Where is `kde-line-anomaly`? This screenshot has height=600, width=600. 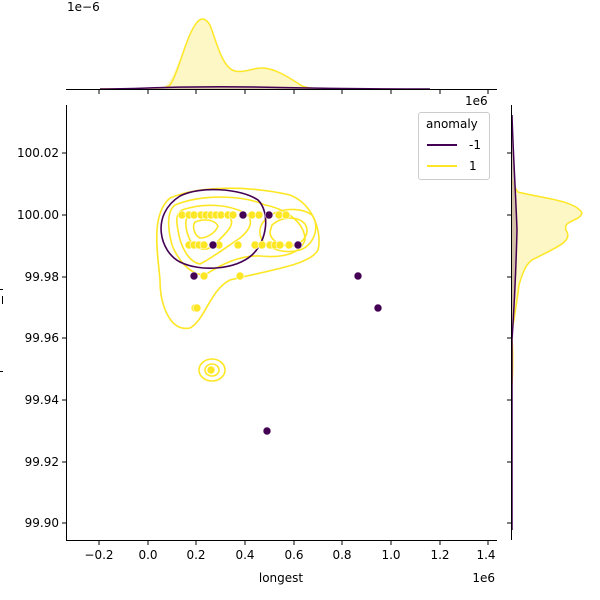 kde-line-anomaly is located at coordinates (265, 88).